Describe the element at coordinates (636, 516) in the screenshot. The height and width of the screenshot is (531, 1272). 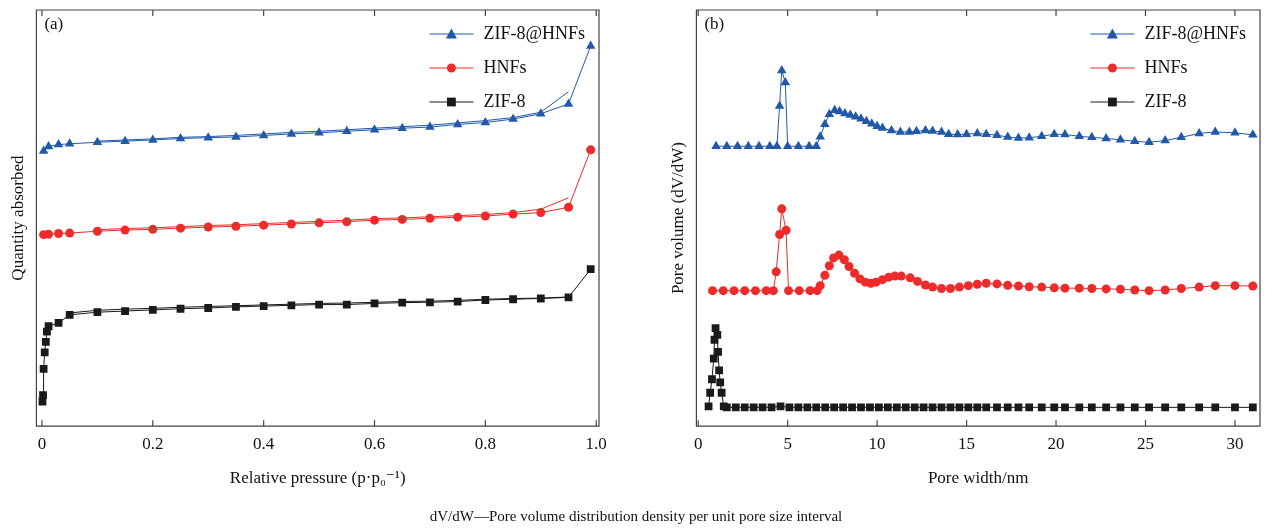
I see `text: dV/dW—Pore volume distribution density per unit pore size interval` at that location.